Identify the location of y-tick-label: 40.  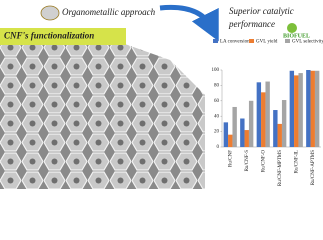
(217, 116).